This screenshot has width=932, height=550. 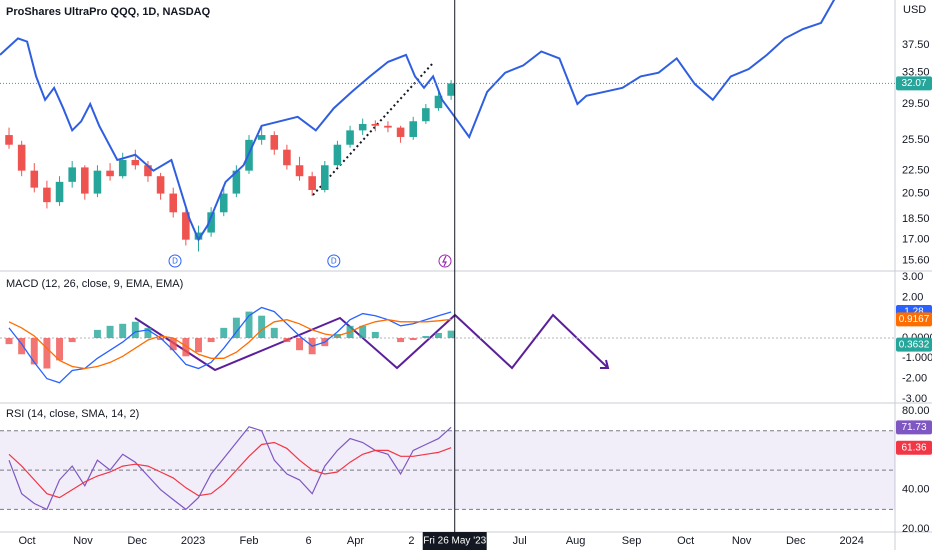 What do you see at coordinates (916, 104) in the screenshot?
I see `y-tick-label: 29.50` at bounding box center [916, 104].